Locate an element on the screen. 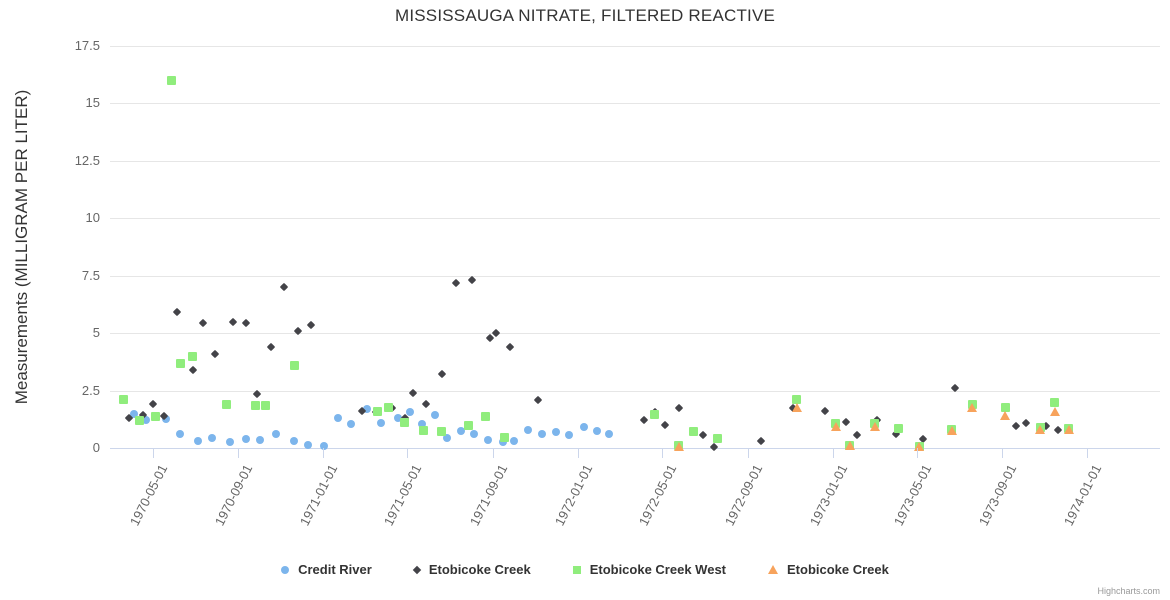 Image resolution: width=1170 pixels, height=600 pixels. legend-item-1: Etobicoke Creek is located at coordinates (471, 569).